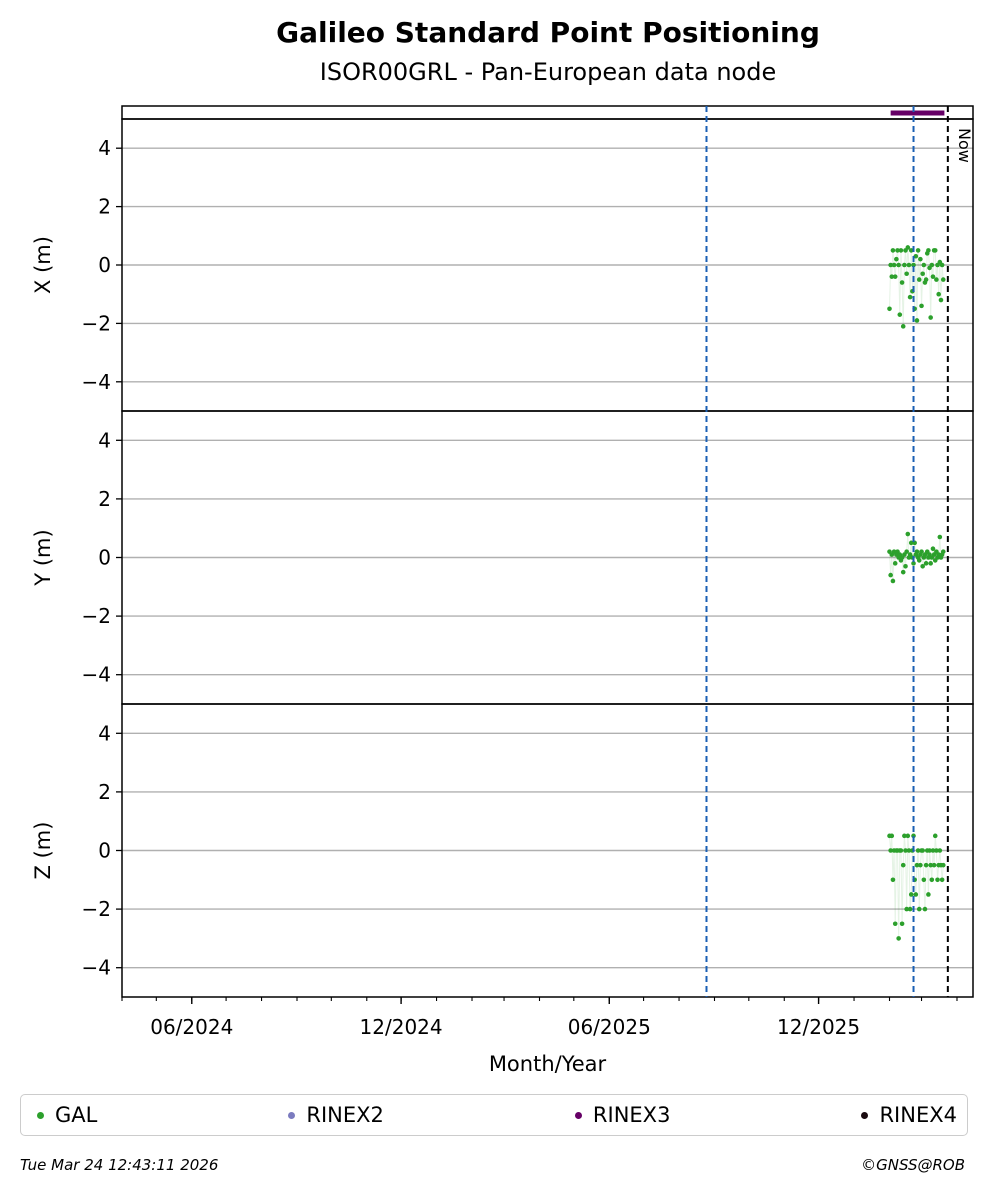 This screenshot has width=993, height=1194. What do you see at coordinates (548, 1064) in the screenshot?
I see `x-axis-label: Month/Year` at bounding box center [548, 1064].